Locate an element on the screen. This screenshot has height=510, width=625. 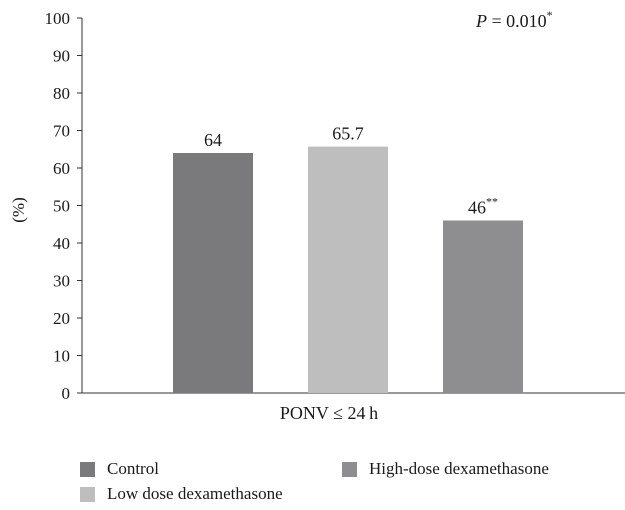
bar-low-dose-dexamethasone is located at coordinates (348, 269).